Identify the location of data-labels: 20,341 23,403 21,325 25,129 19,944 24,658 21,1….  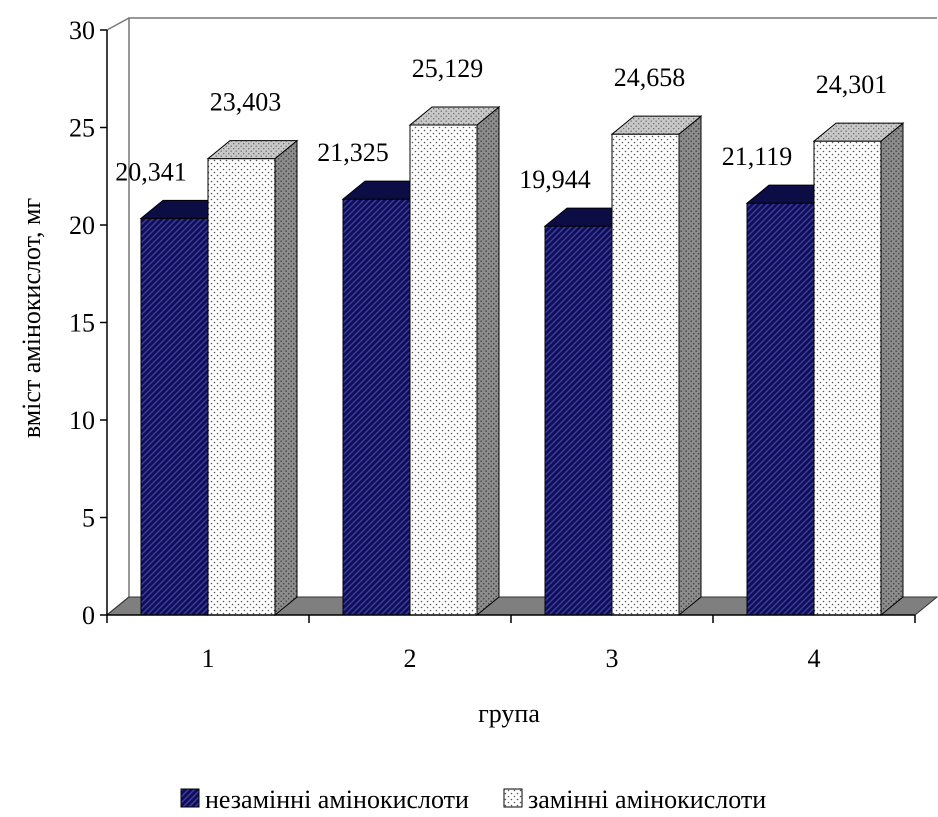
(501, 124).